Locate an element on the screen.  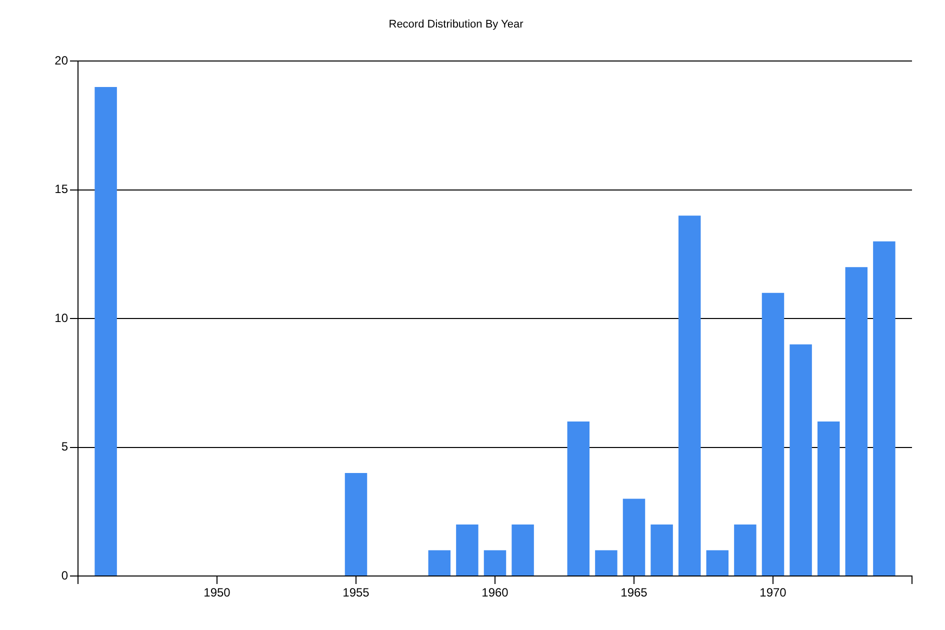
x-tick-label: 1950 is located at coordinates (217, 593).